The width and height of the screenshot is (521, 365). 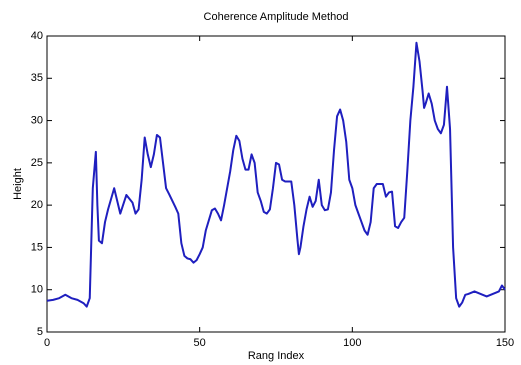 I want to click on x-tick-label: 50, so click(x=200, y=343).